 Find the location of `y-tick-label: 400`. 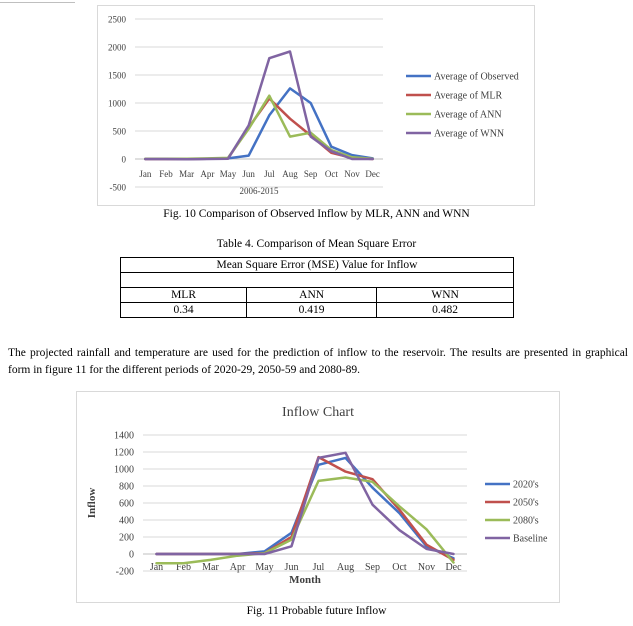

y-tick-label: 400 is located at coordinates (126, 521).